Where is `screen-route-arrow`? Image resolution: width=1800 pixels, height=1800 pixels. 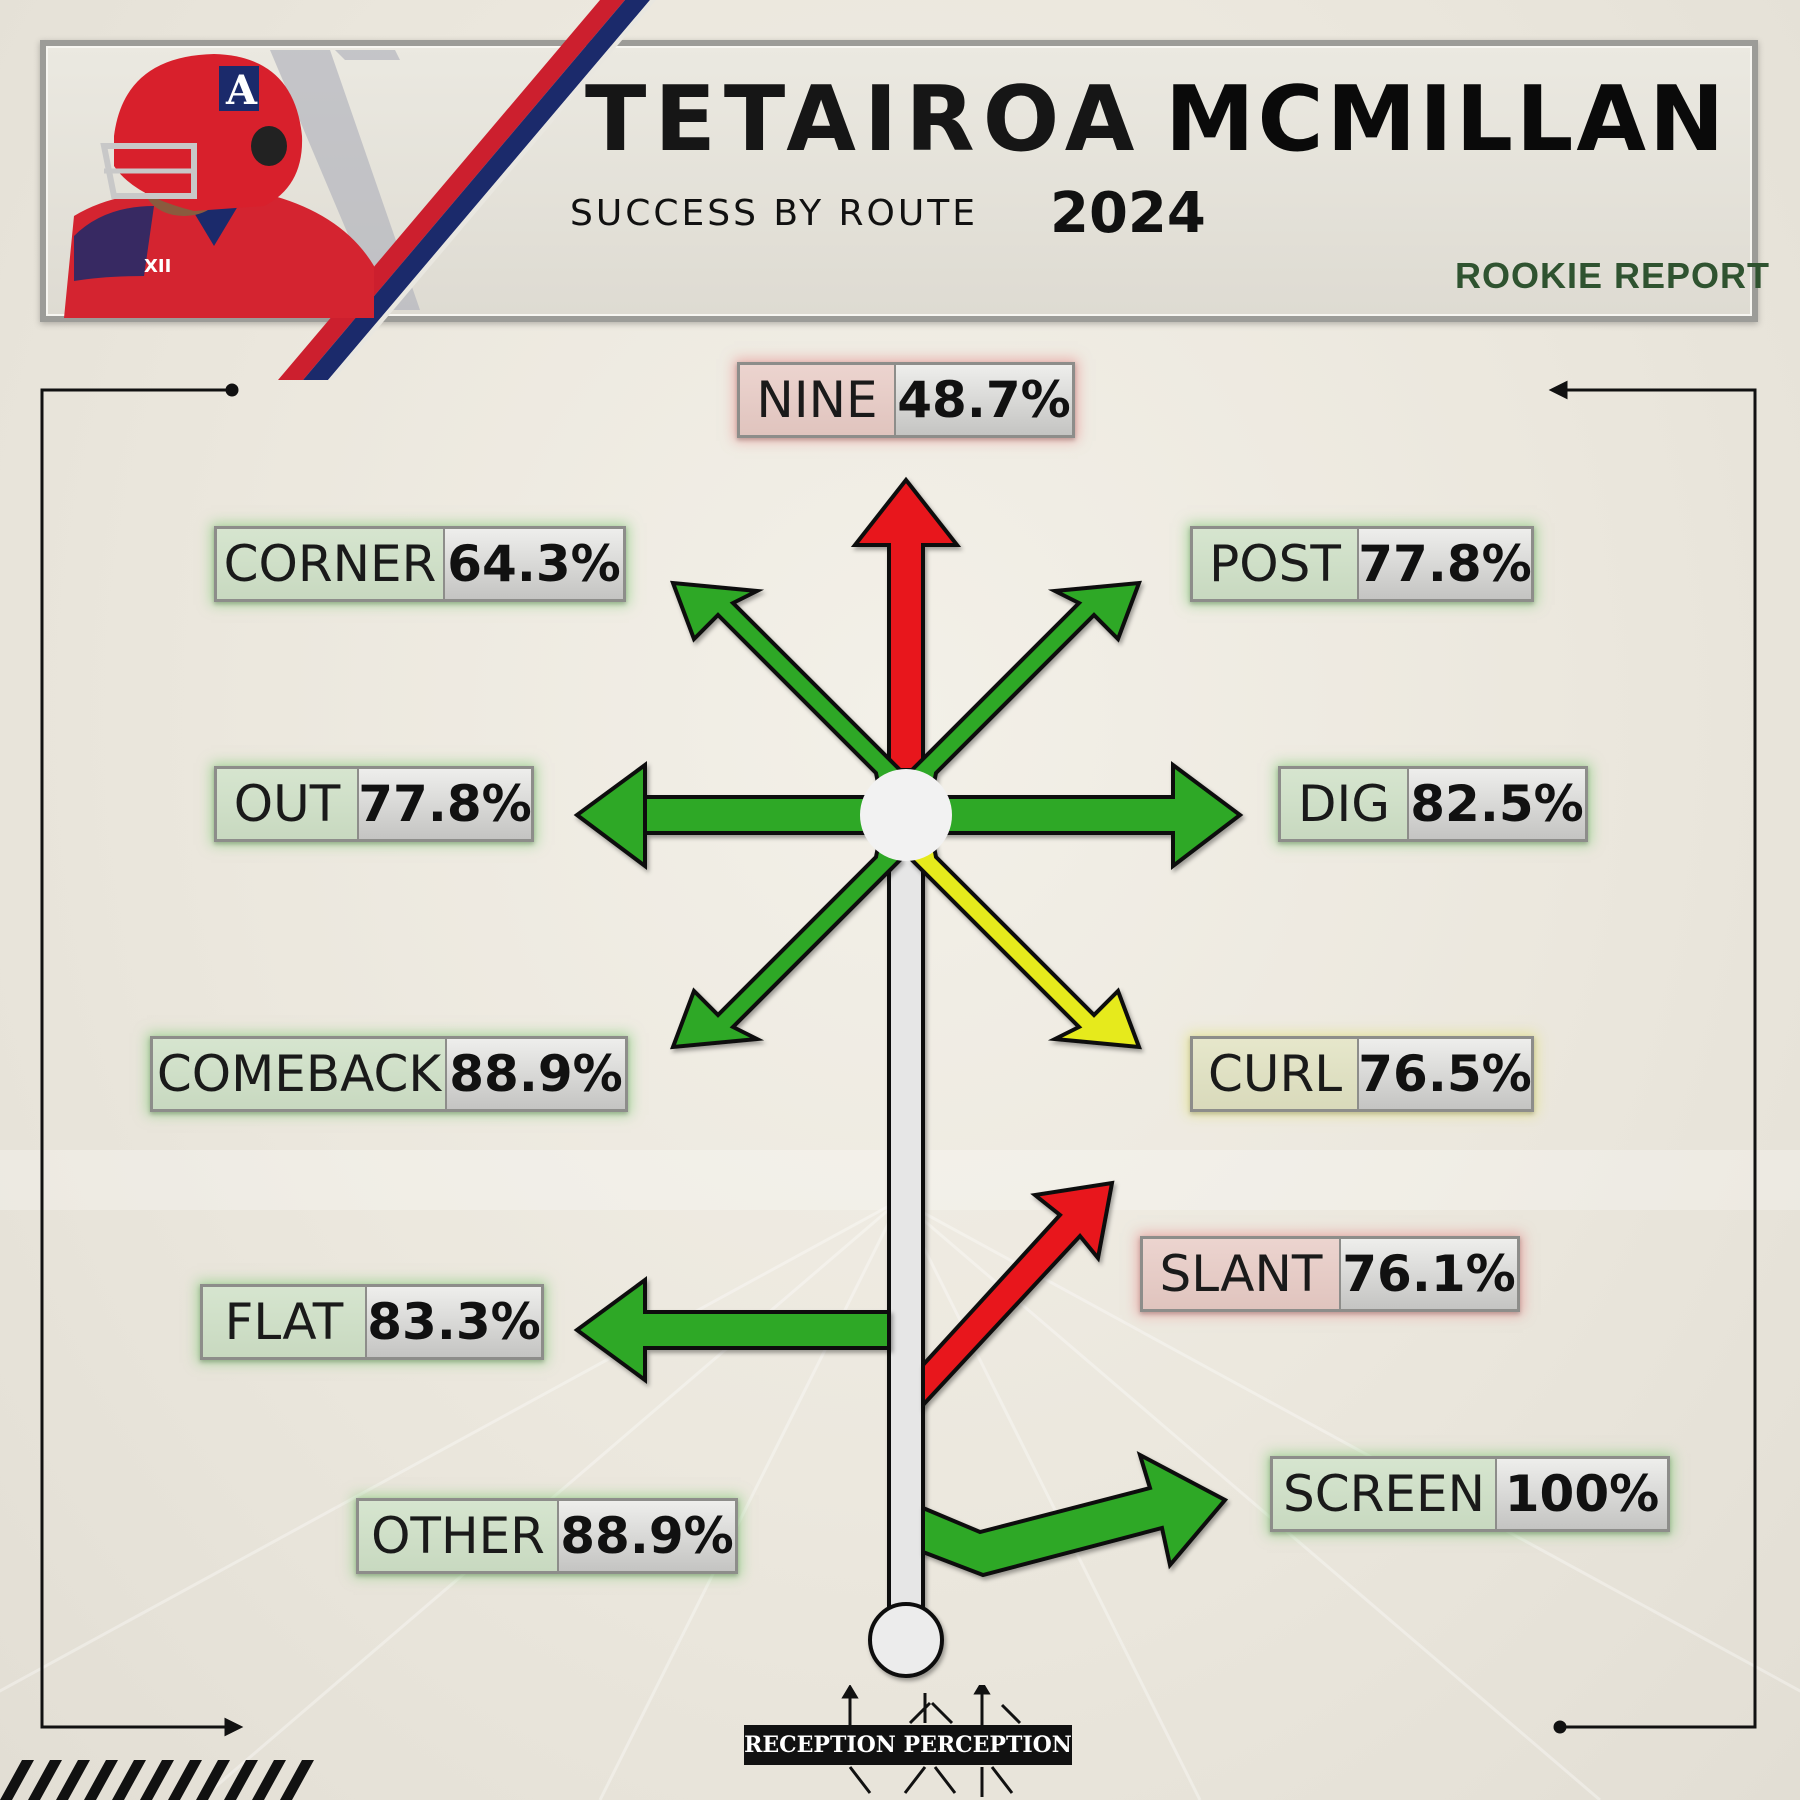 screen-route-arrow is located at coordinates (1075, 1514).